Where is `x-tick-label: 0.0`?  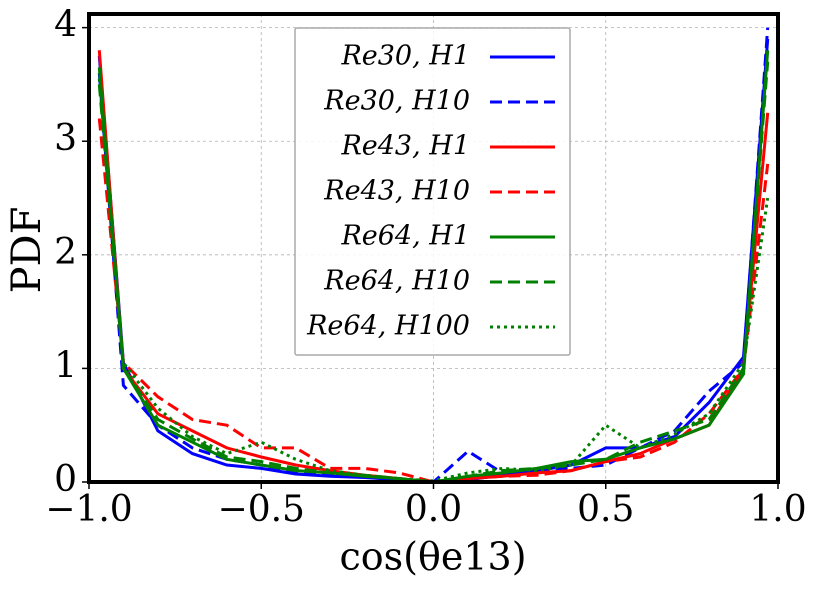
x-tick-label: 0.0 is located at coordinates (433, 509).